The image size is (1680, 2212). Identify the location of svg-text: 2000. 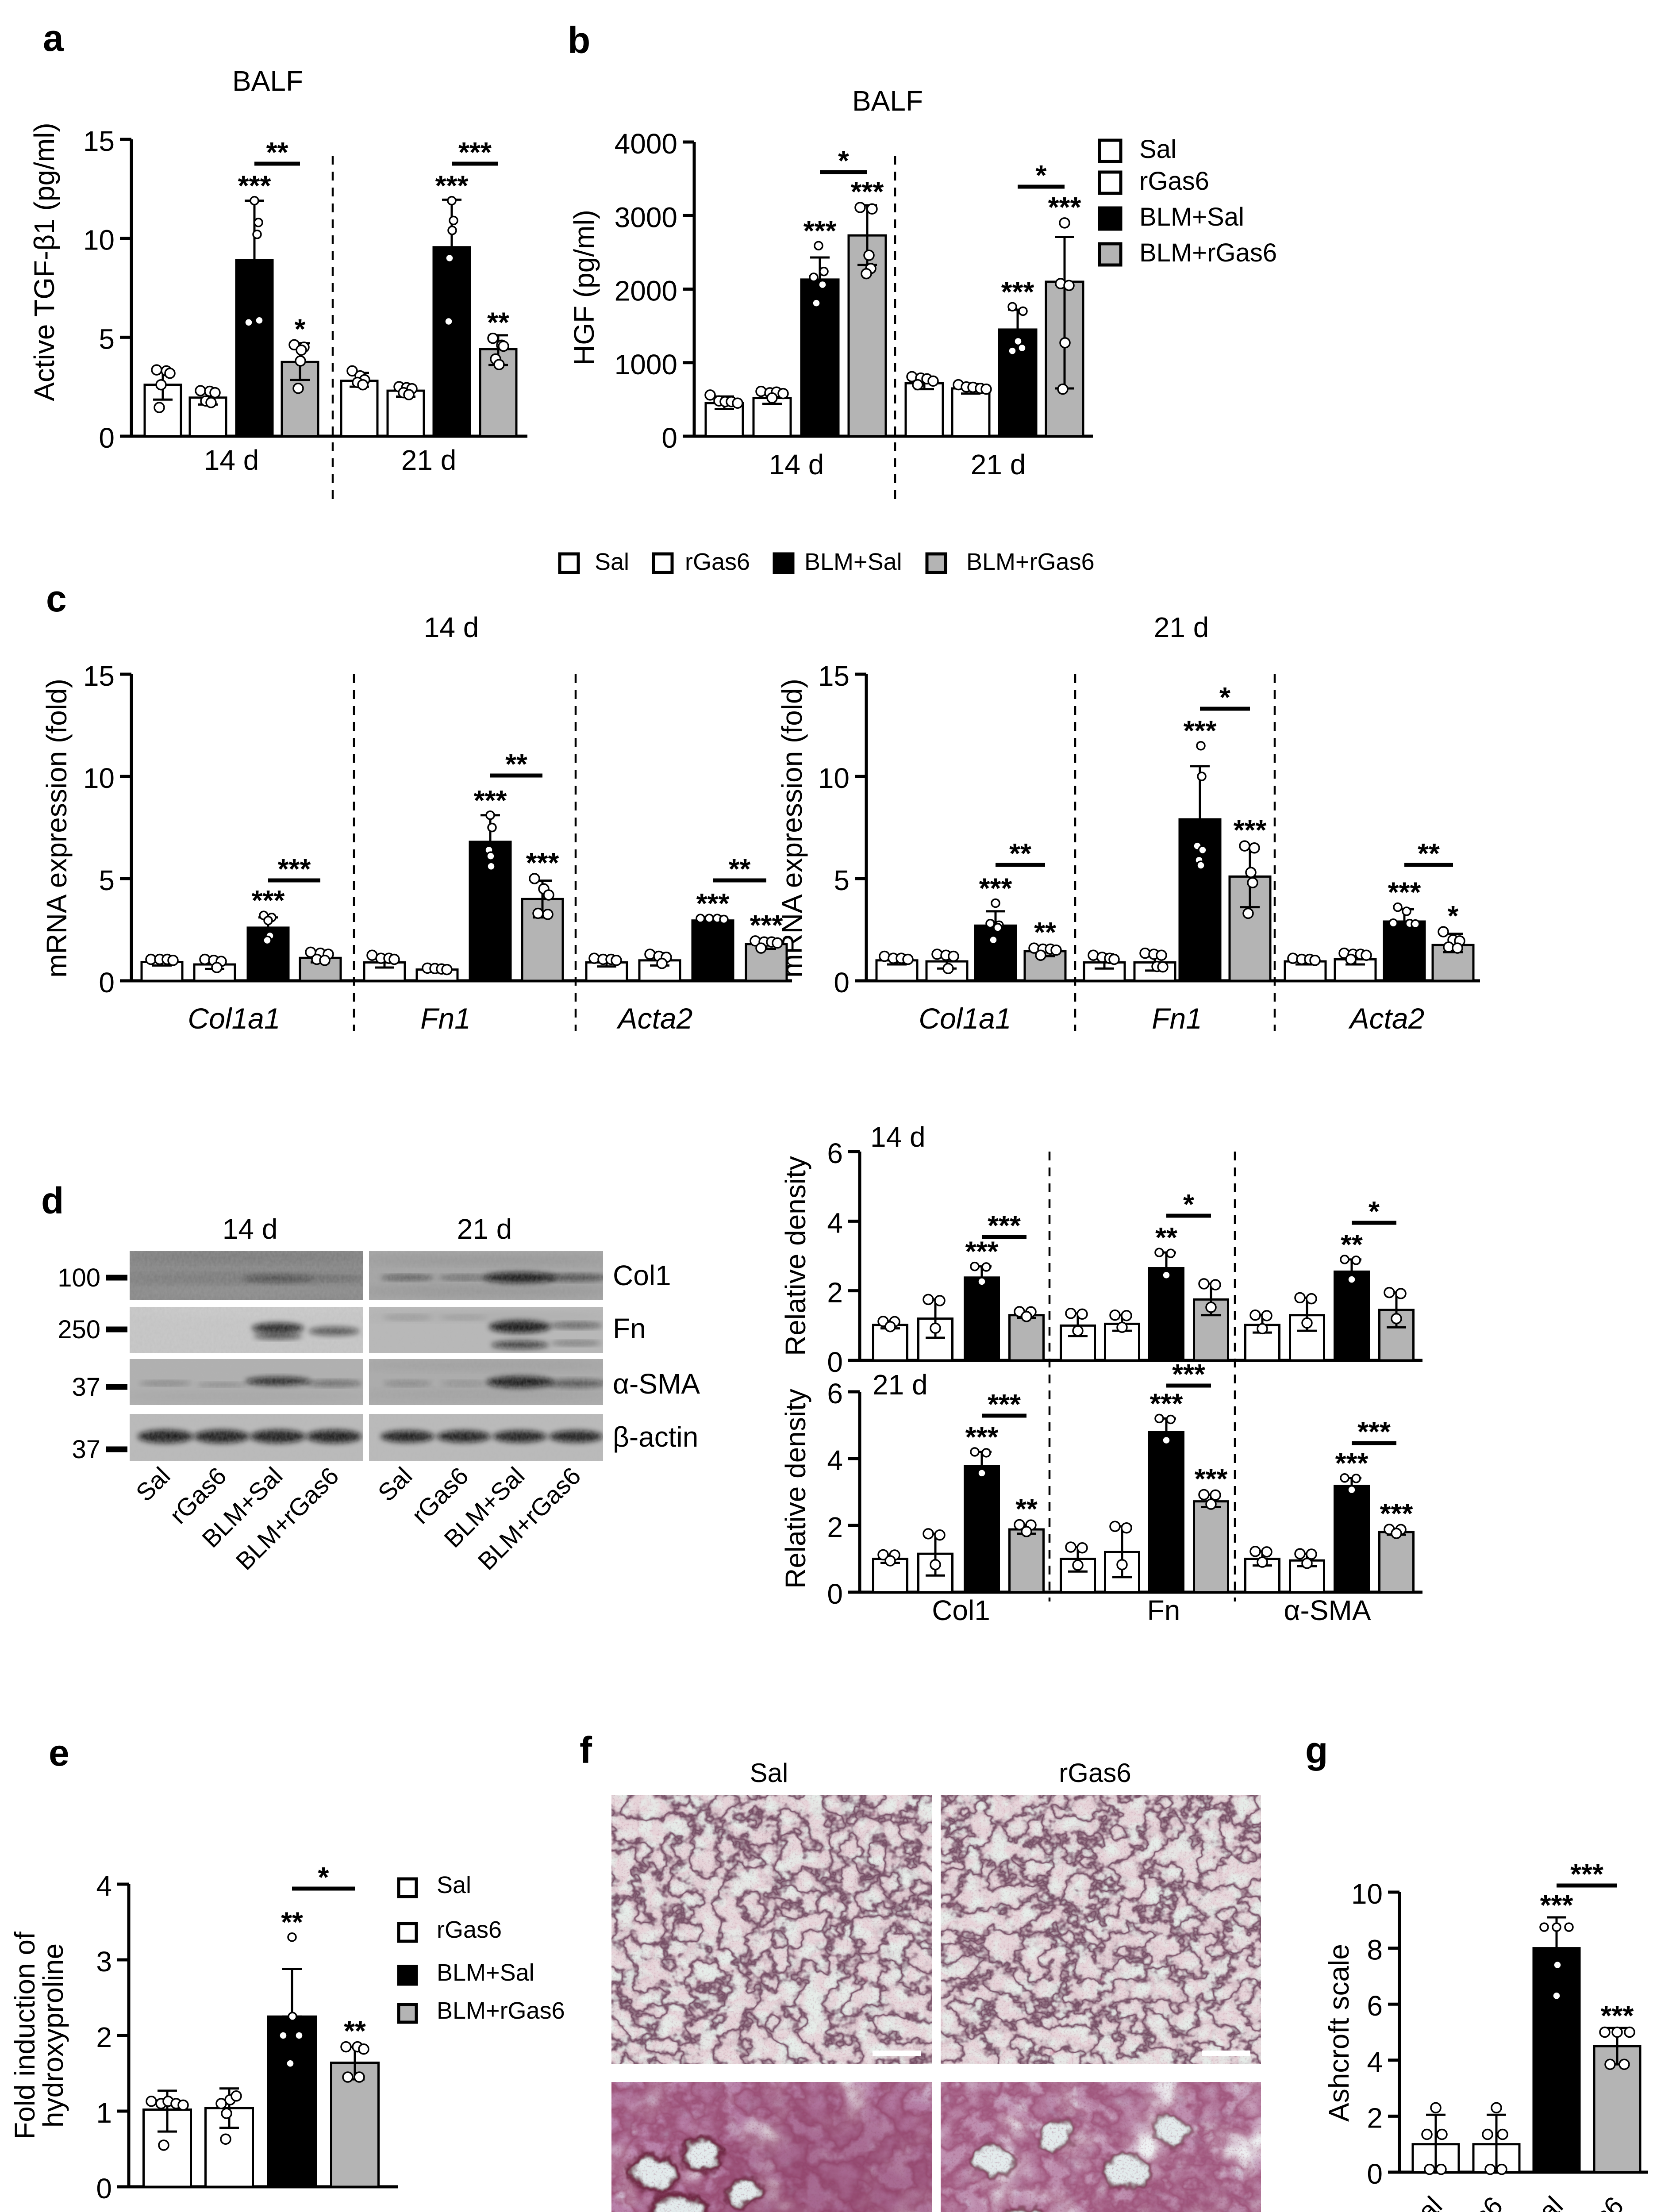
(646, 291).